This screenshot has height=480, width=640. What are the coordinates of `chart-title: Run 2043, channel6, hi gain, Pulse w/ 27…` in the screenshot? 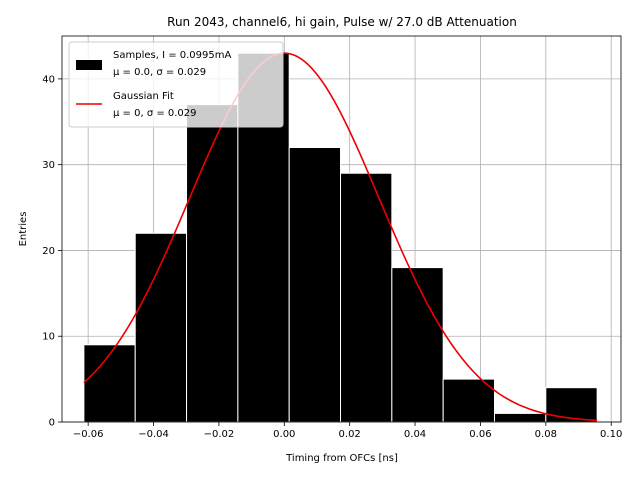 It's located at (342, 22).